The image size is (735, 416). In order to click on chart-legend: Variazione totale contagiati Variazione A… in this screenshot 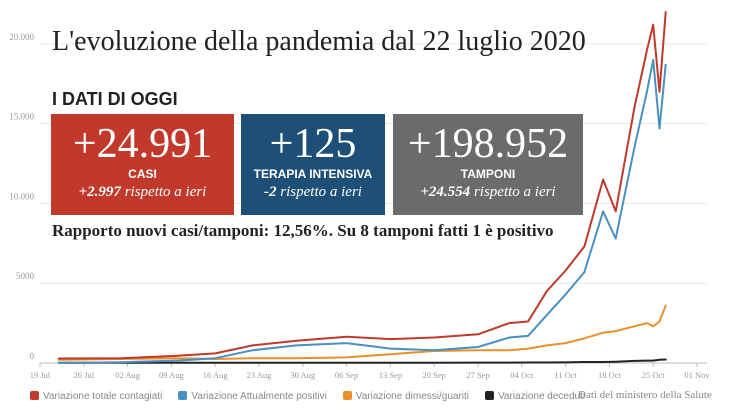, I will do `click(315, 396)`.